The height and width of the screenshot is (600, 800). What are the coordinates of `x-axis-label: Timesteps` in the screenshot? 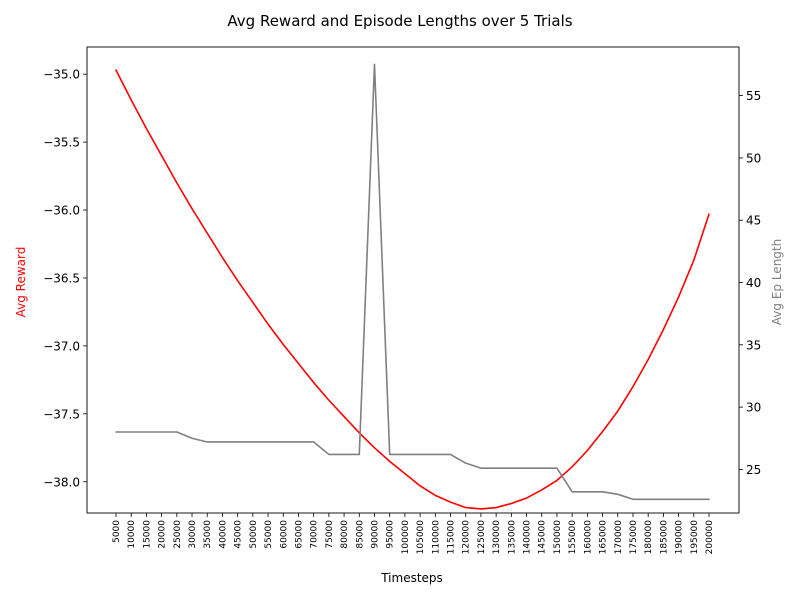 It's located at (411, 578).